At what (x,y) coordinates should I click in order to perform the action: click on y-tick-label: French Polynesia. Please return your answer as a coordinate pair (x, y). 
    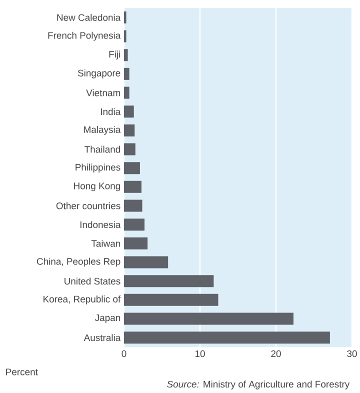
    Looking at the image, I should click on (84, 36).